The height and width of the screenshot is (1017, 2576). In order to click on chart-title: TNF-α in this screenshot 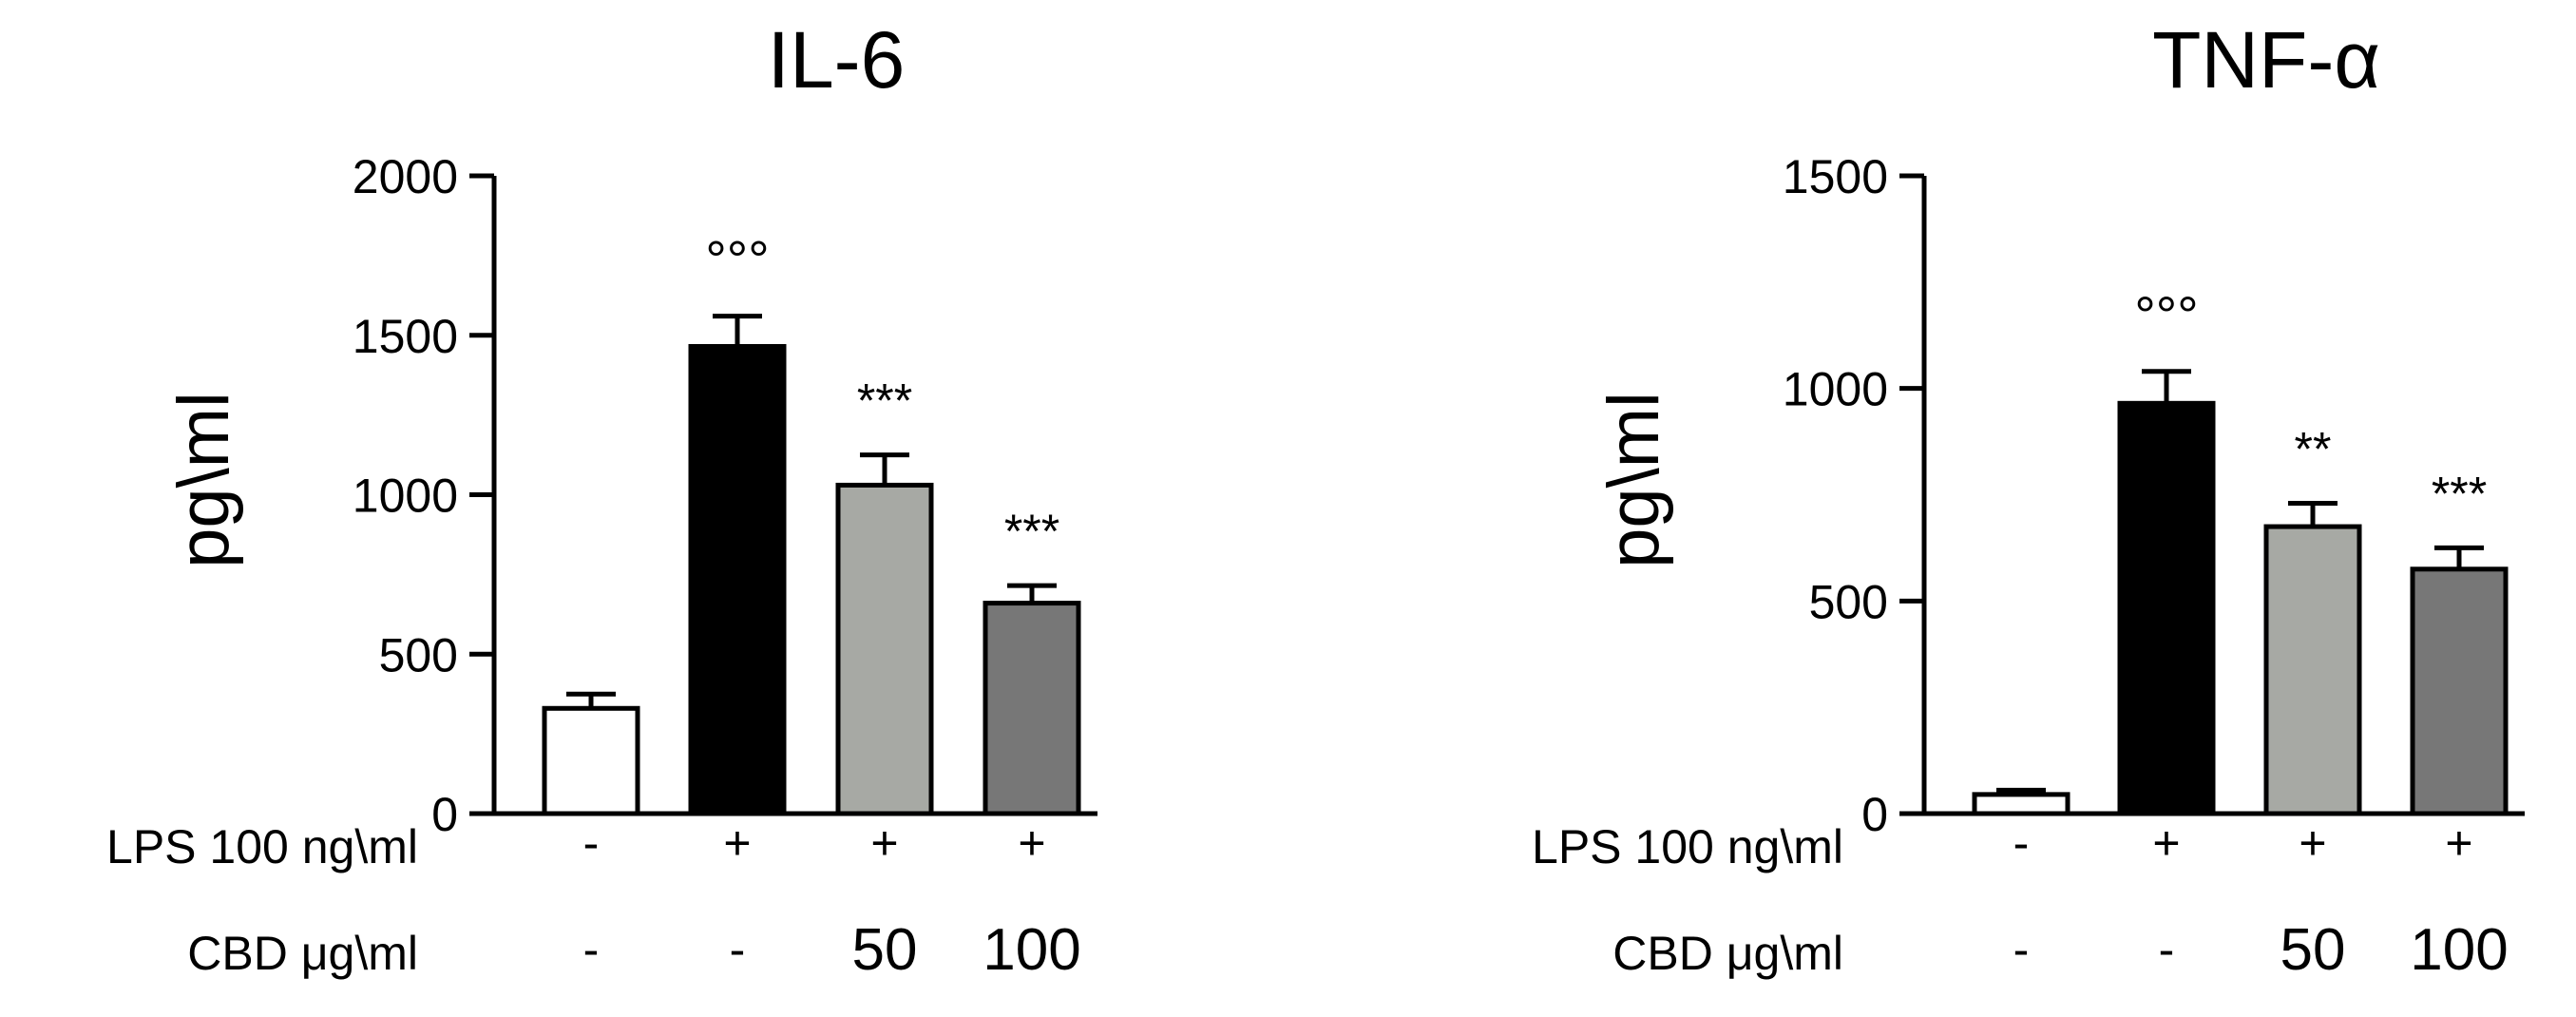, I will do `click(2266, 60)`.